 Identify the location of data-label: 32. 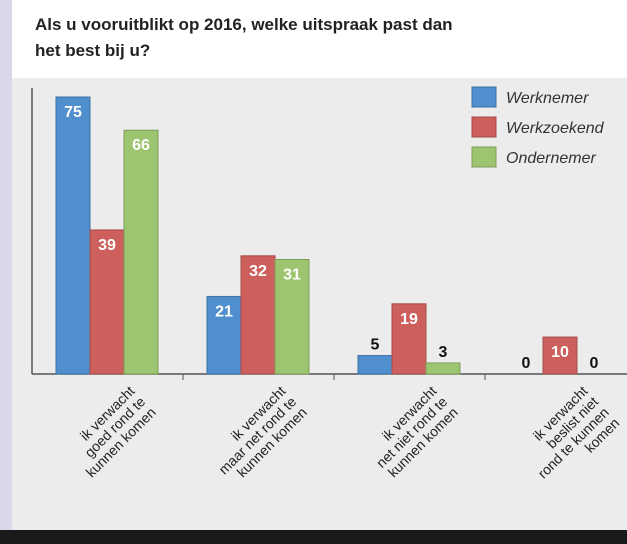
(258, 271).